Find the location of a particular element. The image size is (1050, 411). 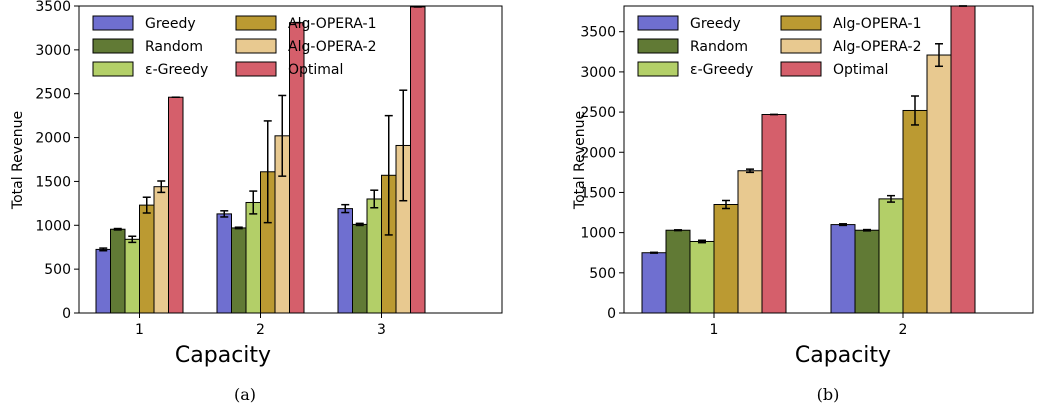

subfigure-caption: (a) is located at coordinates (245, 394).